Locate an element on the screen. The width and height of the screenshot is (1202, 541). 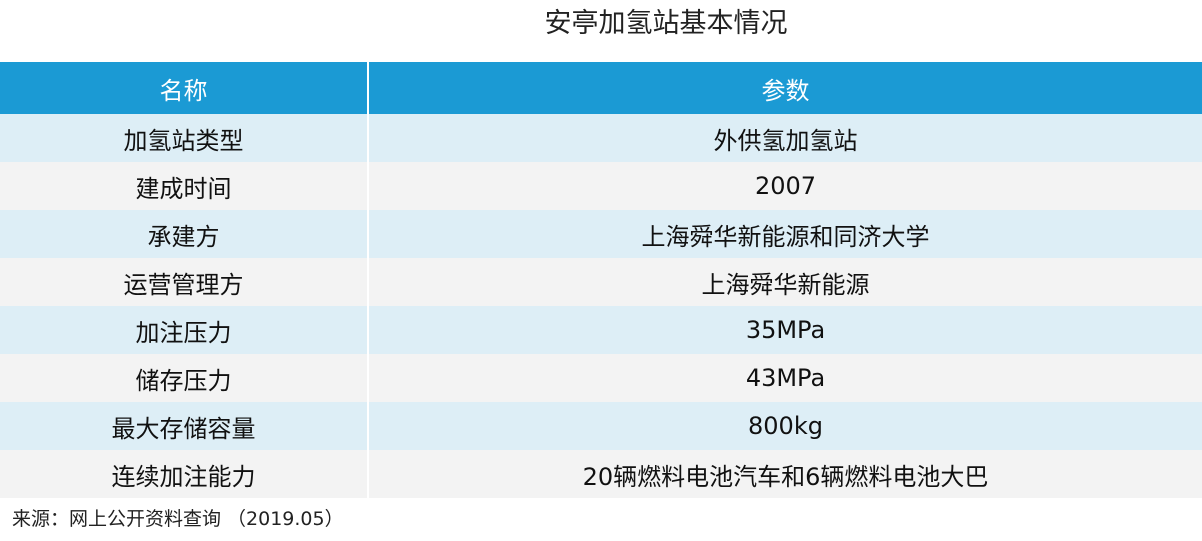
row-value-cell: 43MPa is located at coordinates (785, 378).